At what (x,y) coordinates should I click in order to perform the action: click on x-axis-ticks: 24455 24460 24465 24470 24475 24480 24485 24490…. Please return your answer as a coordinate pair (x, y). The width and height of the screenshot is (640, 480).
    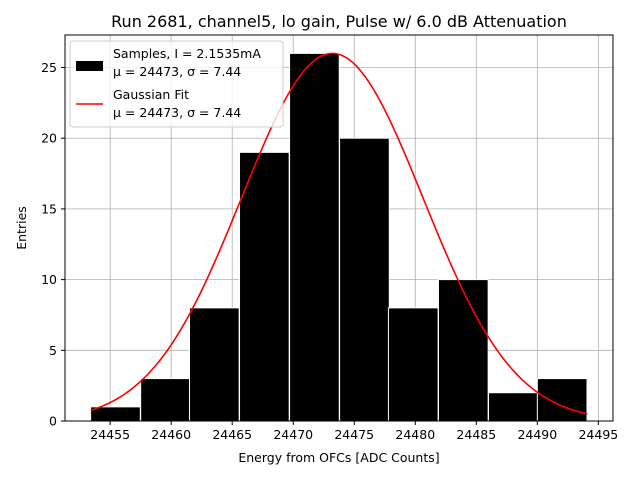
    Looking at the image, I should click on (354, 431).